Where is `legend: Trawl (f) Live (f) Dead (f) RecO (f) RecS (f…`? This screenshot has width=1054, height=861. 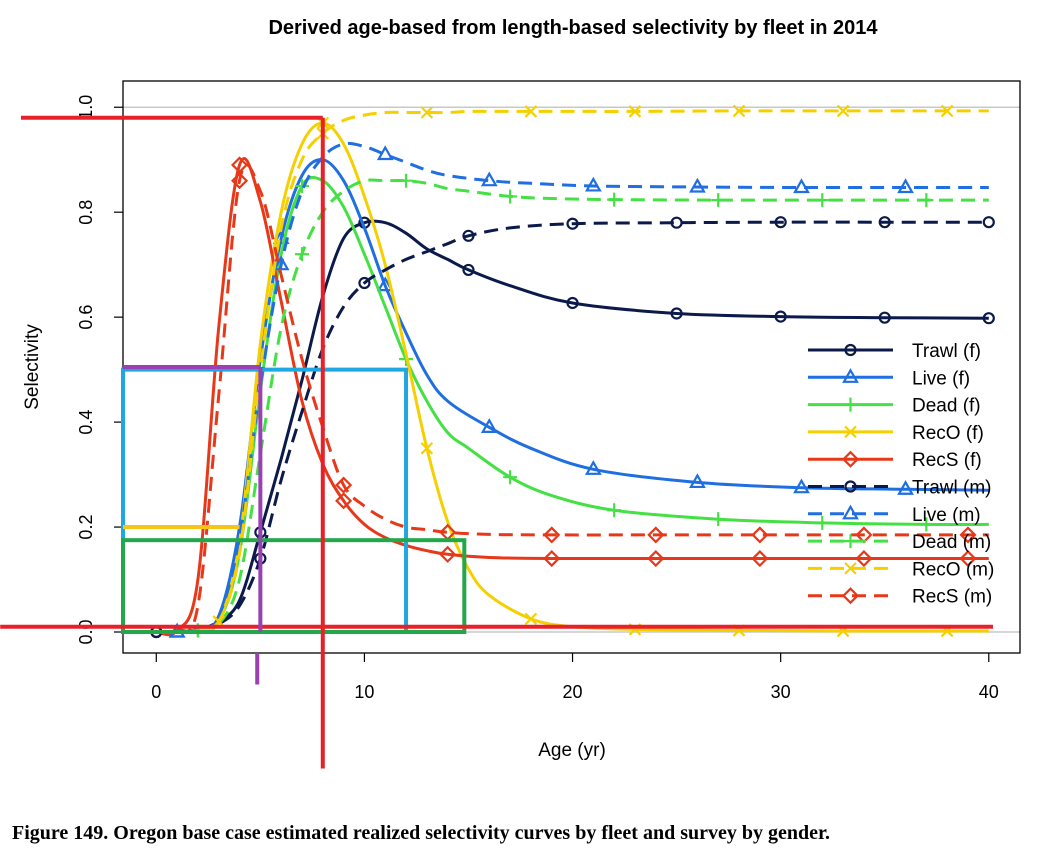 legend: Trawl (f) Live (f) Dead (f) RecO (f) RecS (f… is located at coordinates (901, 474).